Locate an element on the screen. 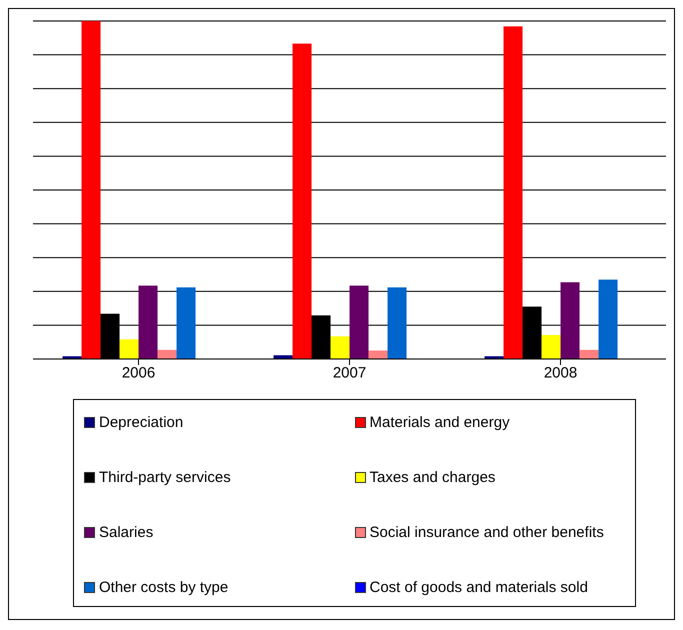  legend-label: Depreciation is located at coordinates (141, 422).